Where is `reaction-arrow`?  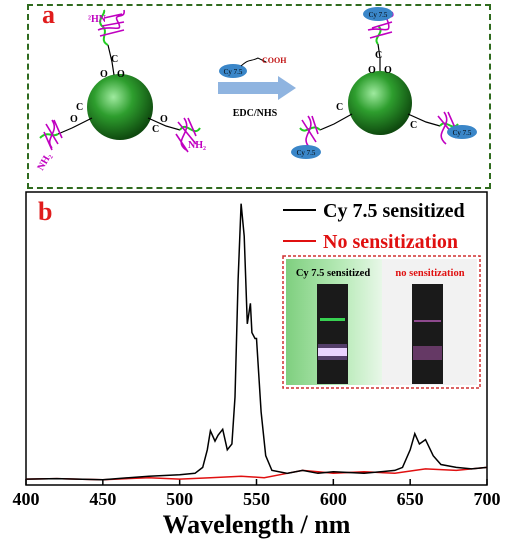 reaction-arrow is located at coordinates (257, 88).